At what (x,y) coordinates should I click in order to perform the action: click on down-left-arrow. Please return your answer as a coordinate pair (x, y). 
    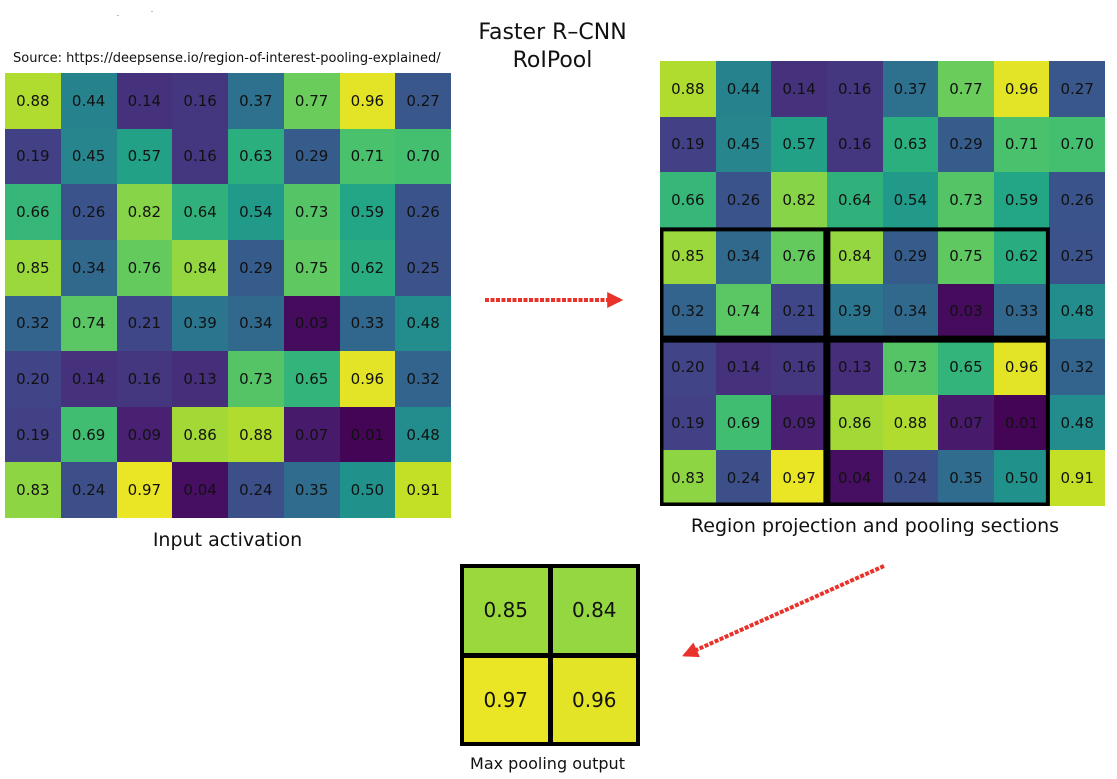
    Looking at the image, I should click on (783, 611).